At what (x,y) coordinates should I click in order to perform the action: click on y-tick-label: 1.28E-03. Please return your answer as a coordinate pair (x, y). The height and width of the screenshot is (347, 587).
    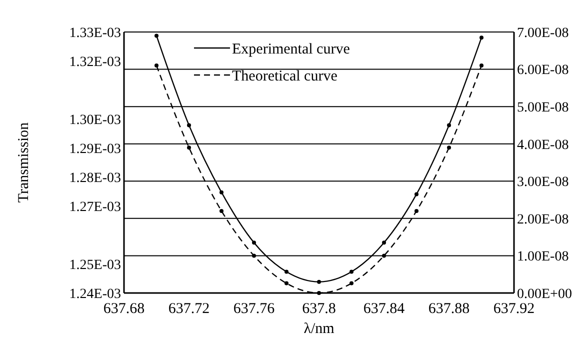
    Looking at the image, I should click on (95, 178).